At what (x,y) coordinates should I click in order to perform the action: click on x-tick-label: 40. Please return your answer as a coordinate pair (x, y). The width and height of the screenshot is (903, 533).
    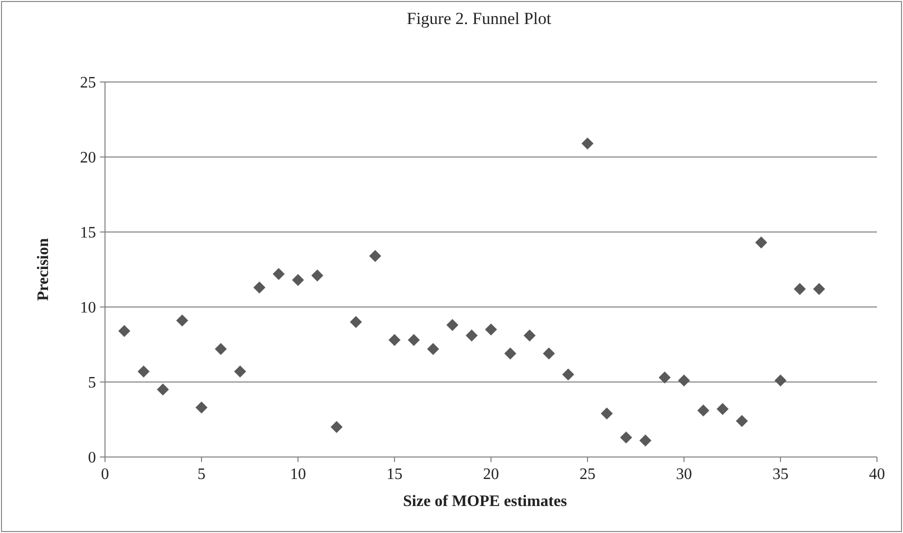
    Looking at the image, I should click on (877, 474).